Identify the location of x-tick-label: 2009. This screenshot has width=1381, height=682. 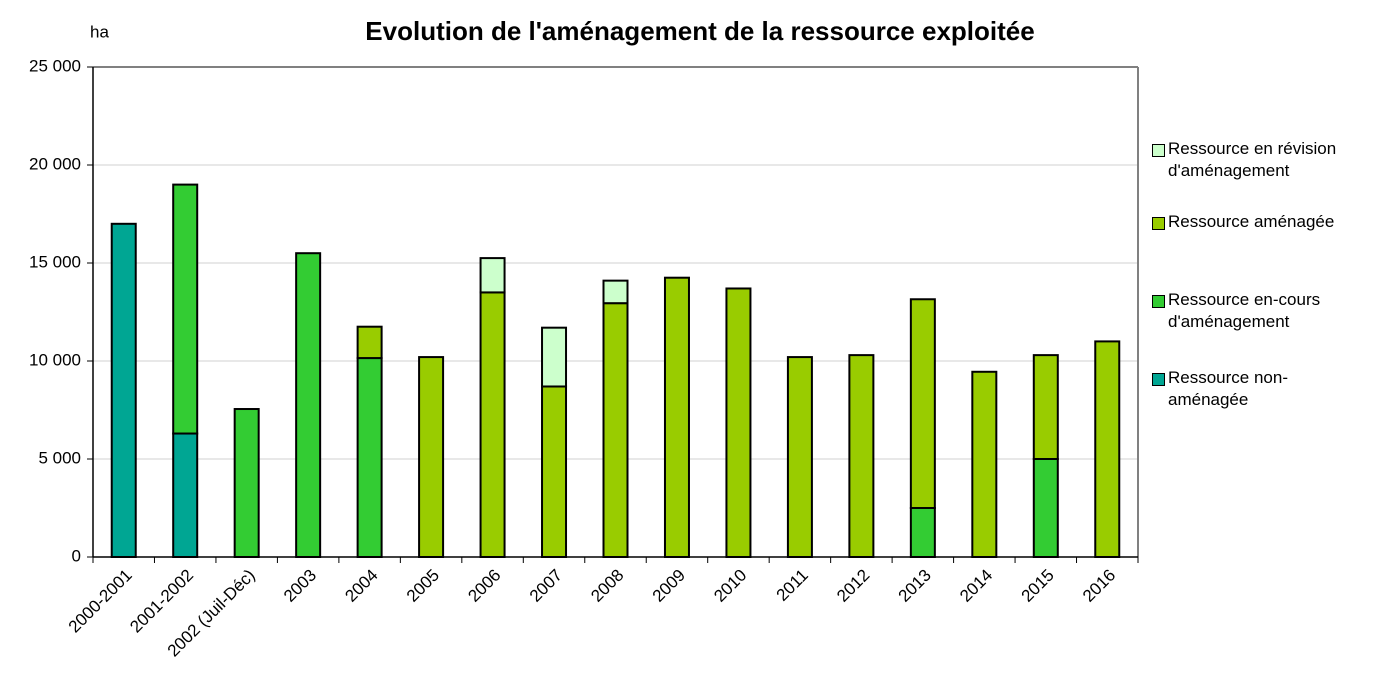
(669, 586).